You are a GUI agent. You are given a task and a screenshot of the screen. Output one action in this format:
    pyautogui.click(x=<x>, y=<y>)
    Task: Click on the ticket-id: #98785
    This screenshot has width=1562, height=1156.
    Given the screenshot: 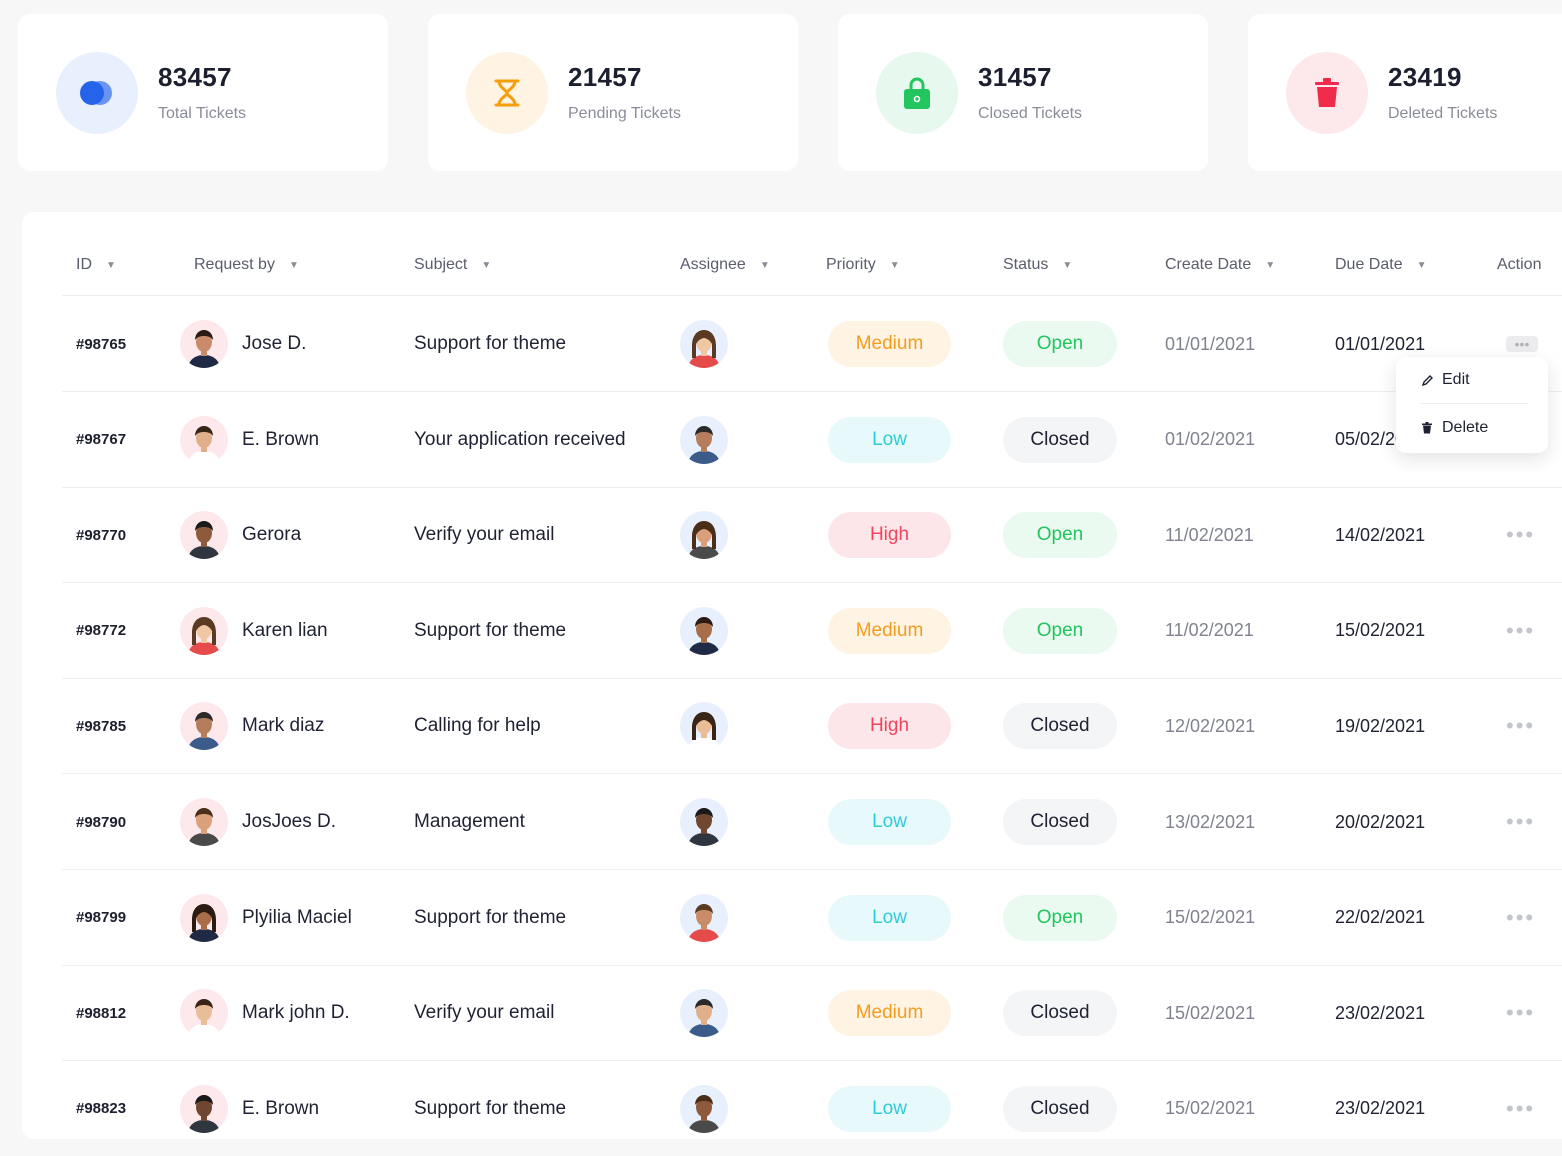 What is the action you would take?
    pyautogui.click(x=101, y=726)
    